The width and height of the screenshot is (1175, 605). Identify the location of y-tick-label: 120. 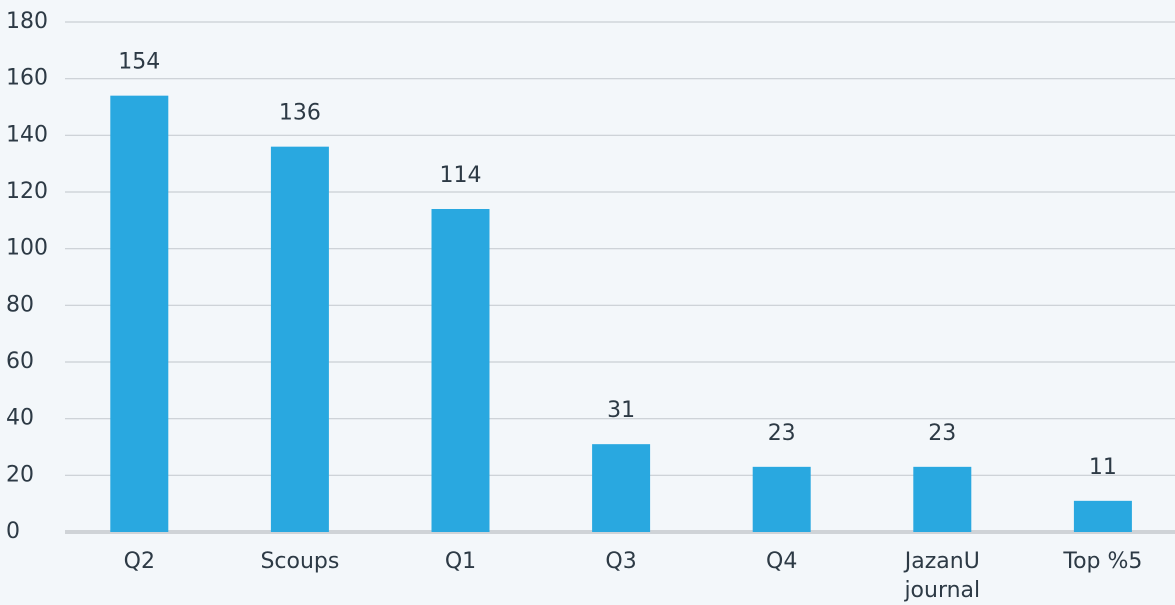
(27, 191).